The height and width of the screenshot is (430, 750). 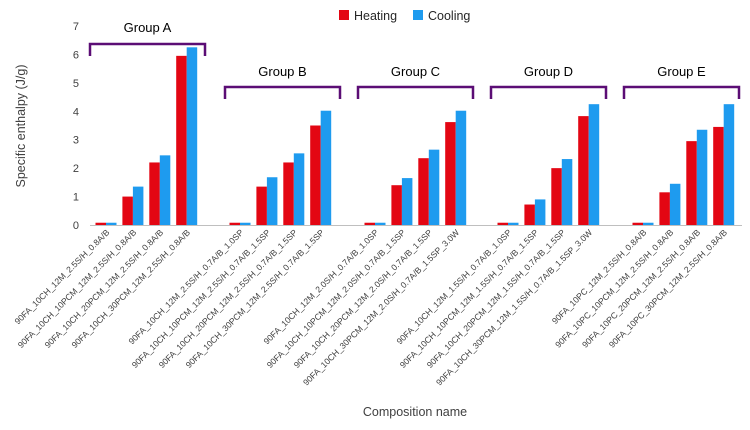 I want to click on y-tick-label: 4, so click(x=76, y=112).